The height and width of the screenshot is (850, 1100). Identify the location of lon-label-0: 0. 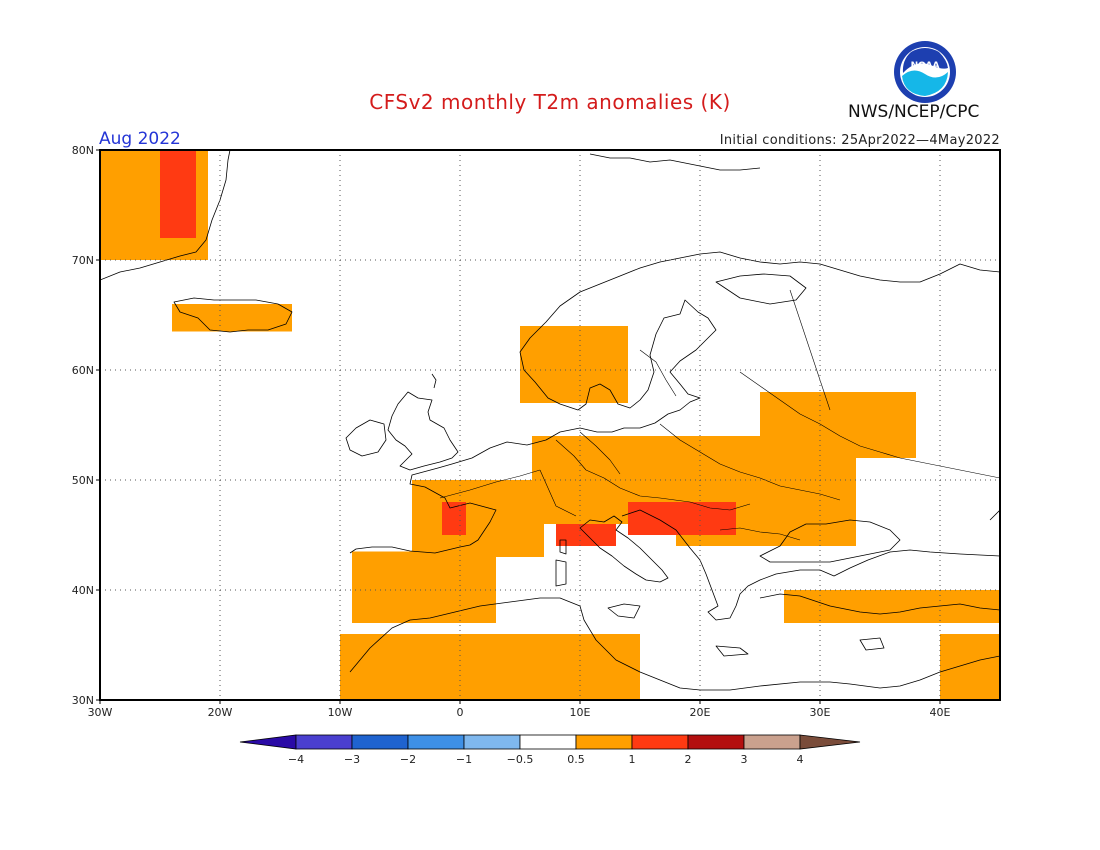
(460, 712).